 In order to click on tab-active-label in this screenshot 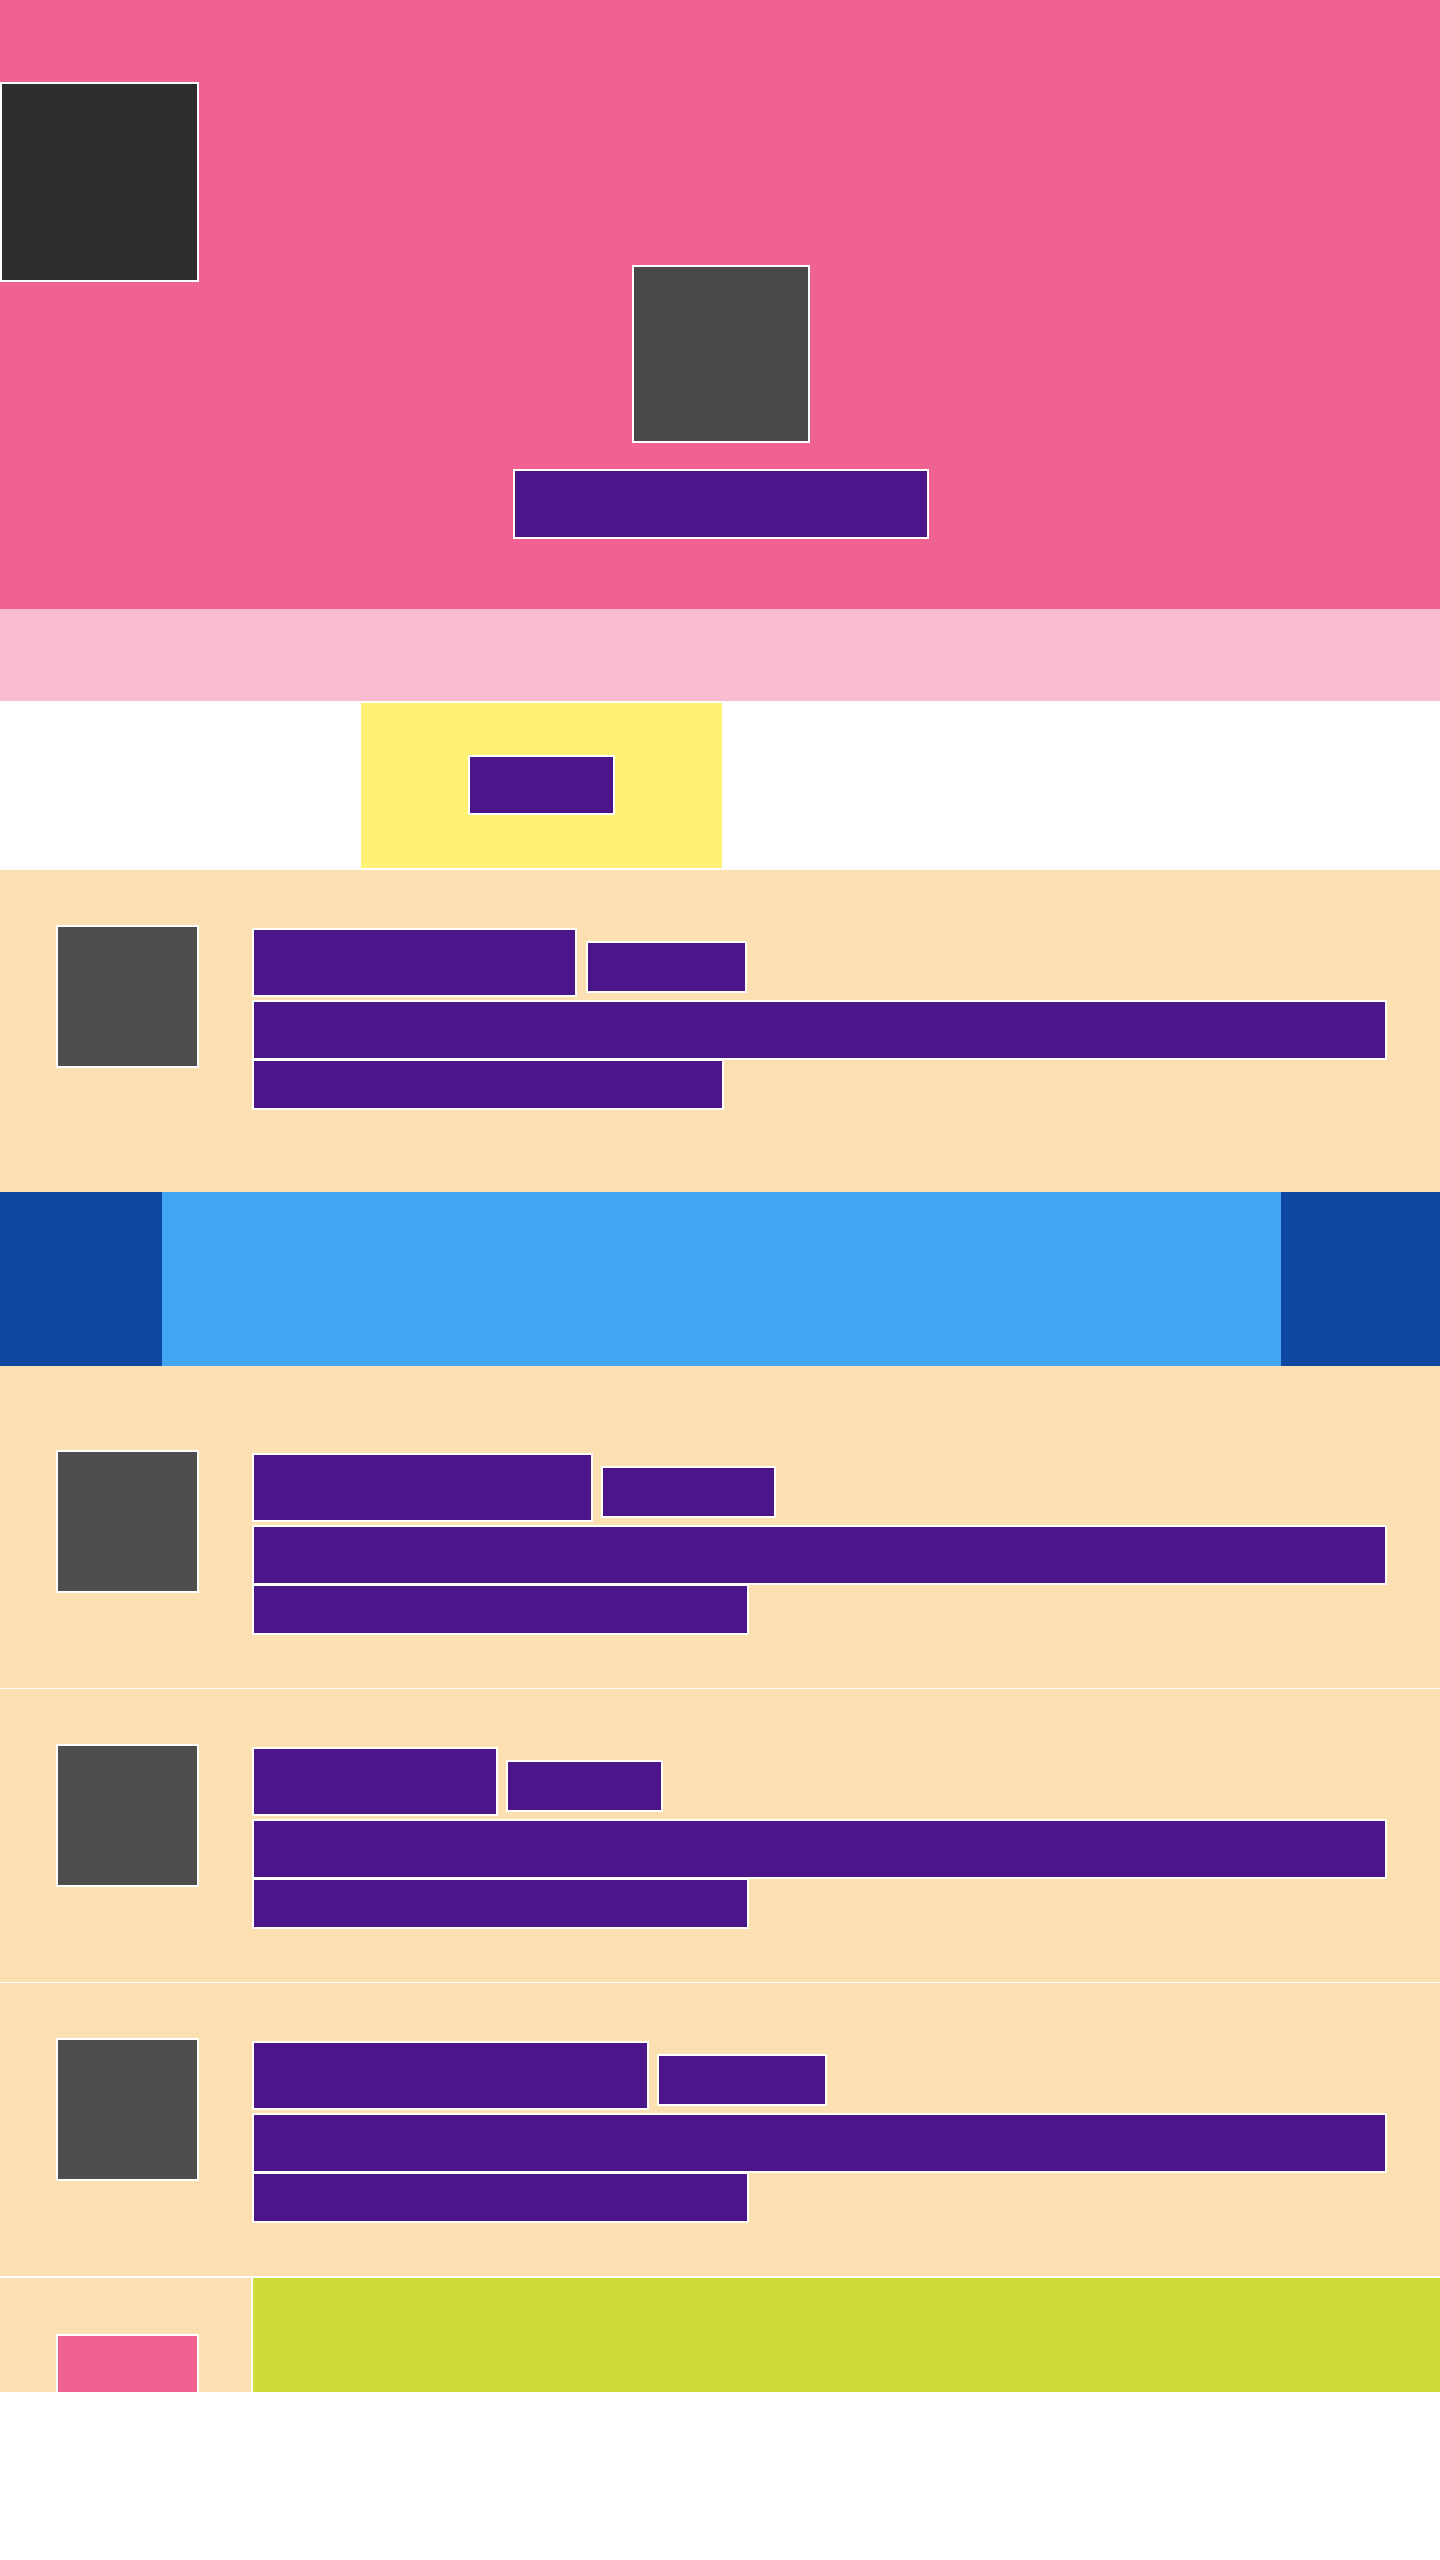, I will do `click(541, 785)`.